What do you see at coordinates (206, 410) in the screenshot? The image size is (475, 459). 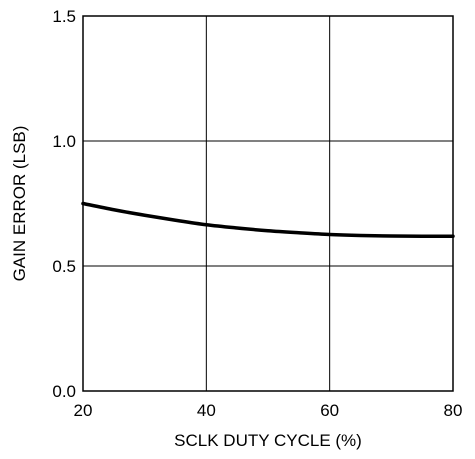 I see `x-tick-label-1: 40` at bounding box center [206, 410].